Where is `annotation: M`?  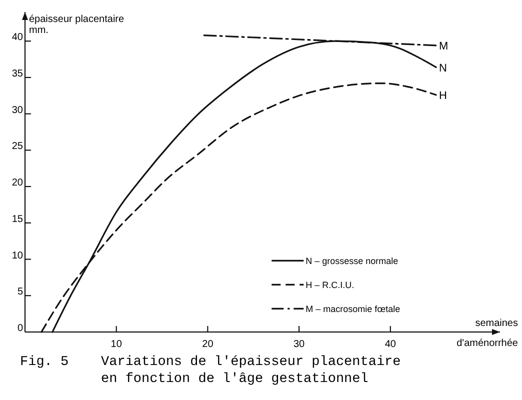 annotation: M is located at coordinates (443, 46).